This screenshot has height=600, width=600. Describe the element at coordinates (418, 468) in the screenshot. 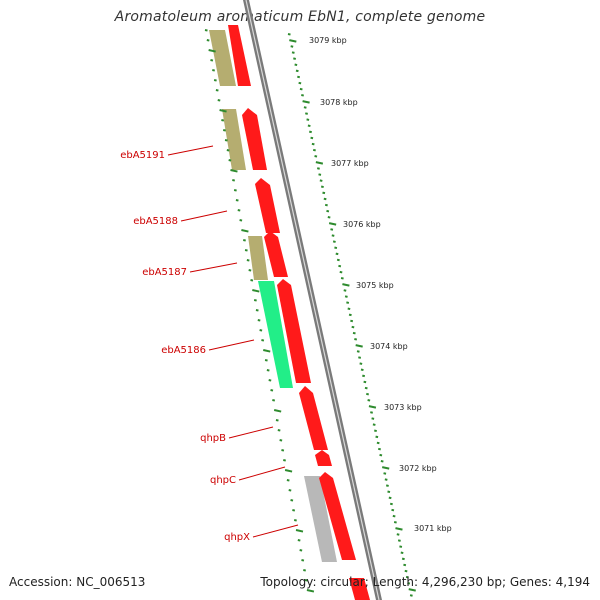

I see `scale-label: 3072 kbp` at that location.